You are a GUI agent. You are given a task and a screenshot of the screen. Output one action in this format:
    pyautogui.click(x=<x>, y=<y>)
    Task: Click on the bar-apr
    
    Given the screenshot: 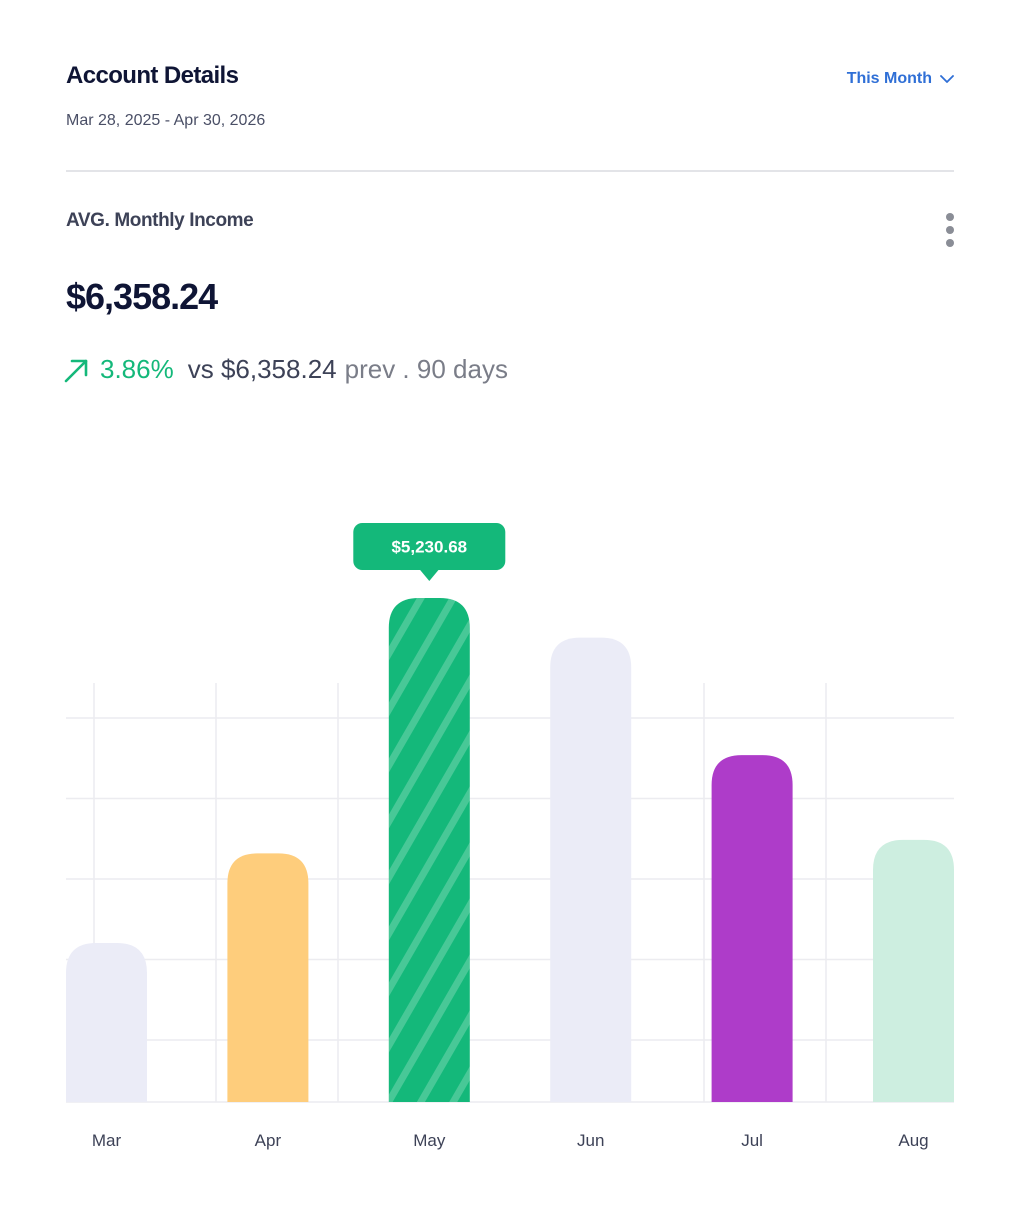 What is the action you would take?
    pyautogui.click(x=268, y=977)
    